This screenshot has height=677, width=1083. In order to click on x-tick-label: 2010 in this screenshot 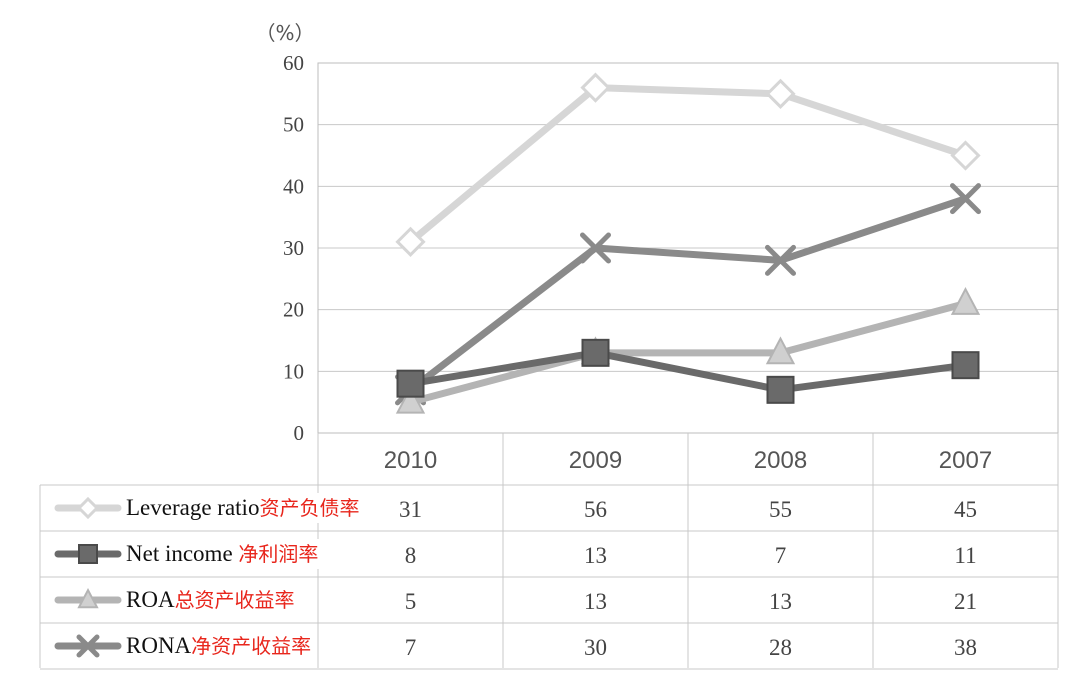, I will do `click(410, 460)`.